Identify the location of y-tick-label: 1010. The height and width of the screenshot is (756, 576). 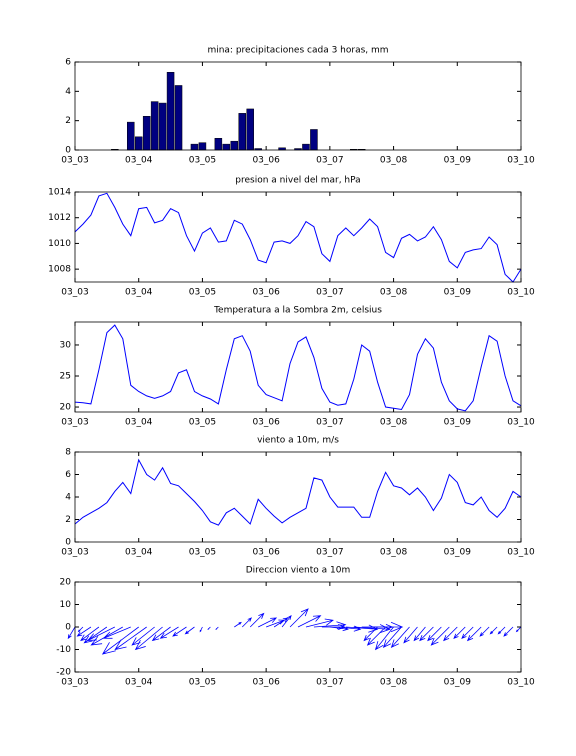
(59, 244).